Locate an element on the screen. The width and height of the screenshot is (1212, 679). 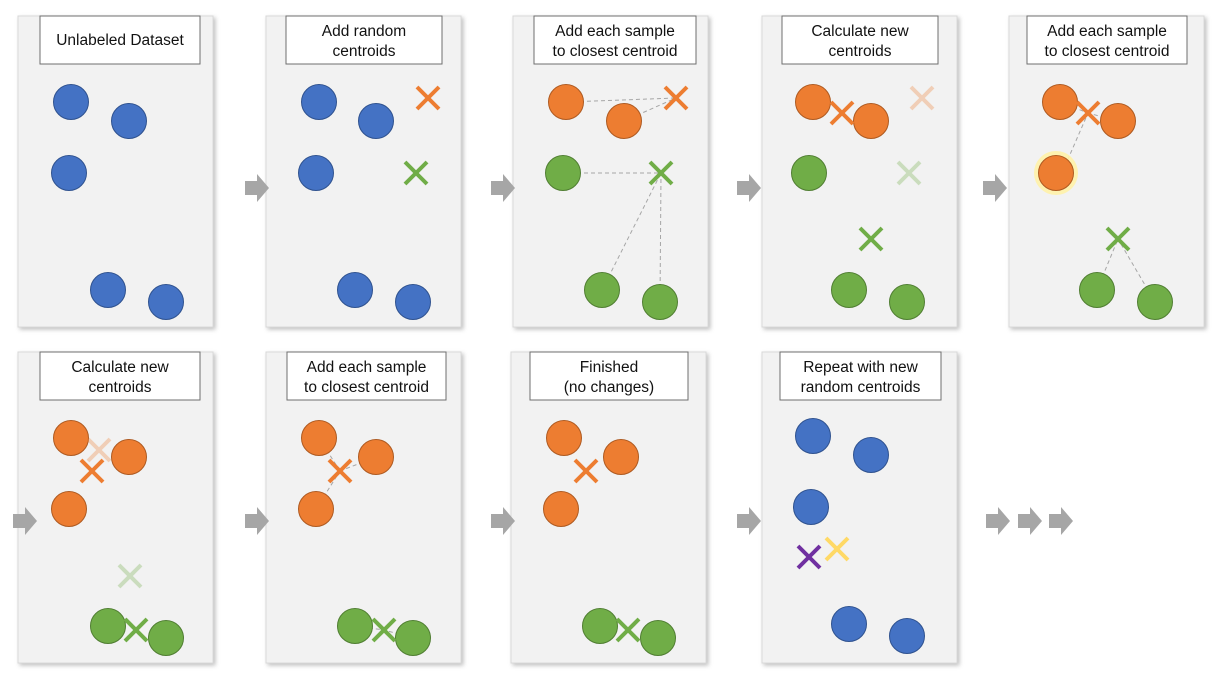
panel-3: Add each sample to closest centroid is located at coordinates (610, 171).